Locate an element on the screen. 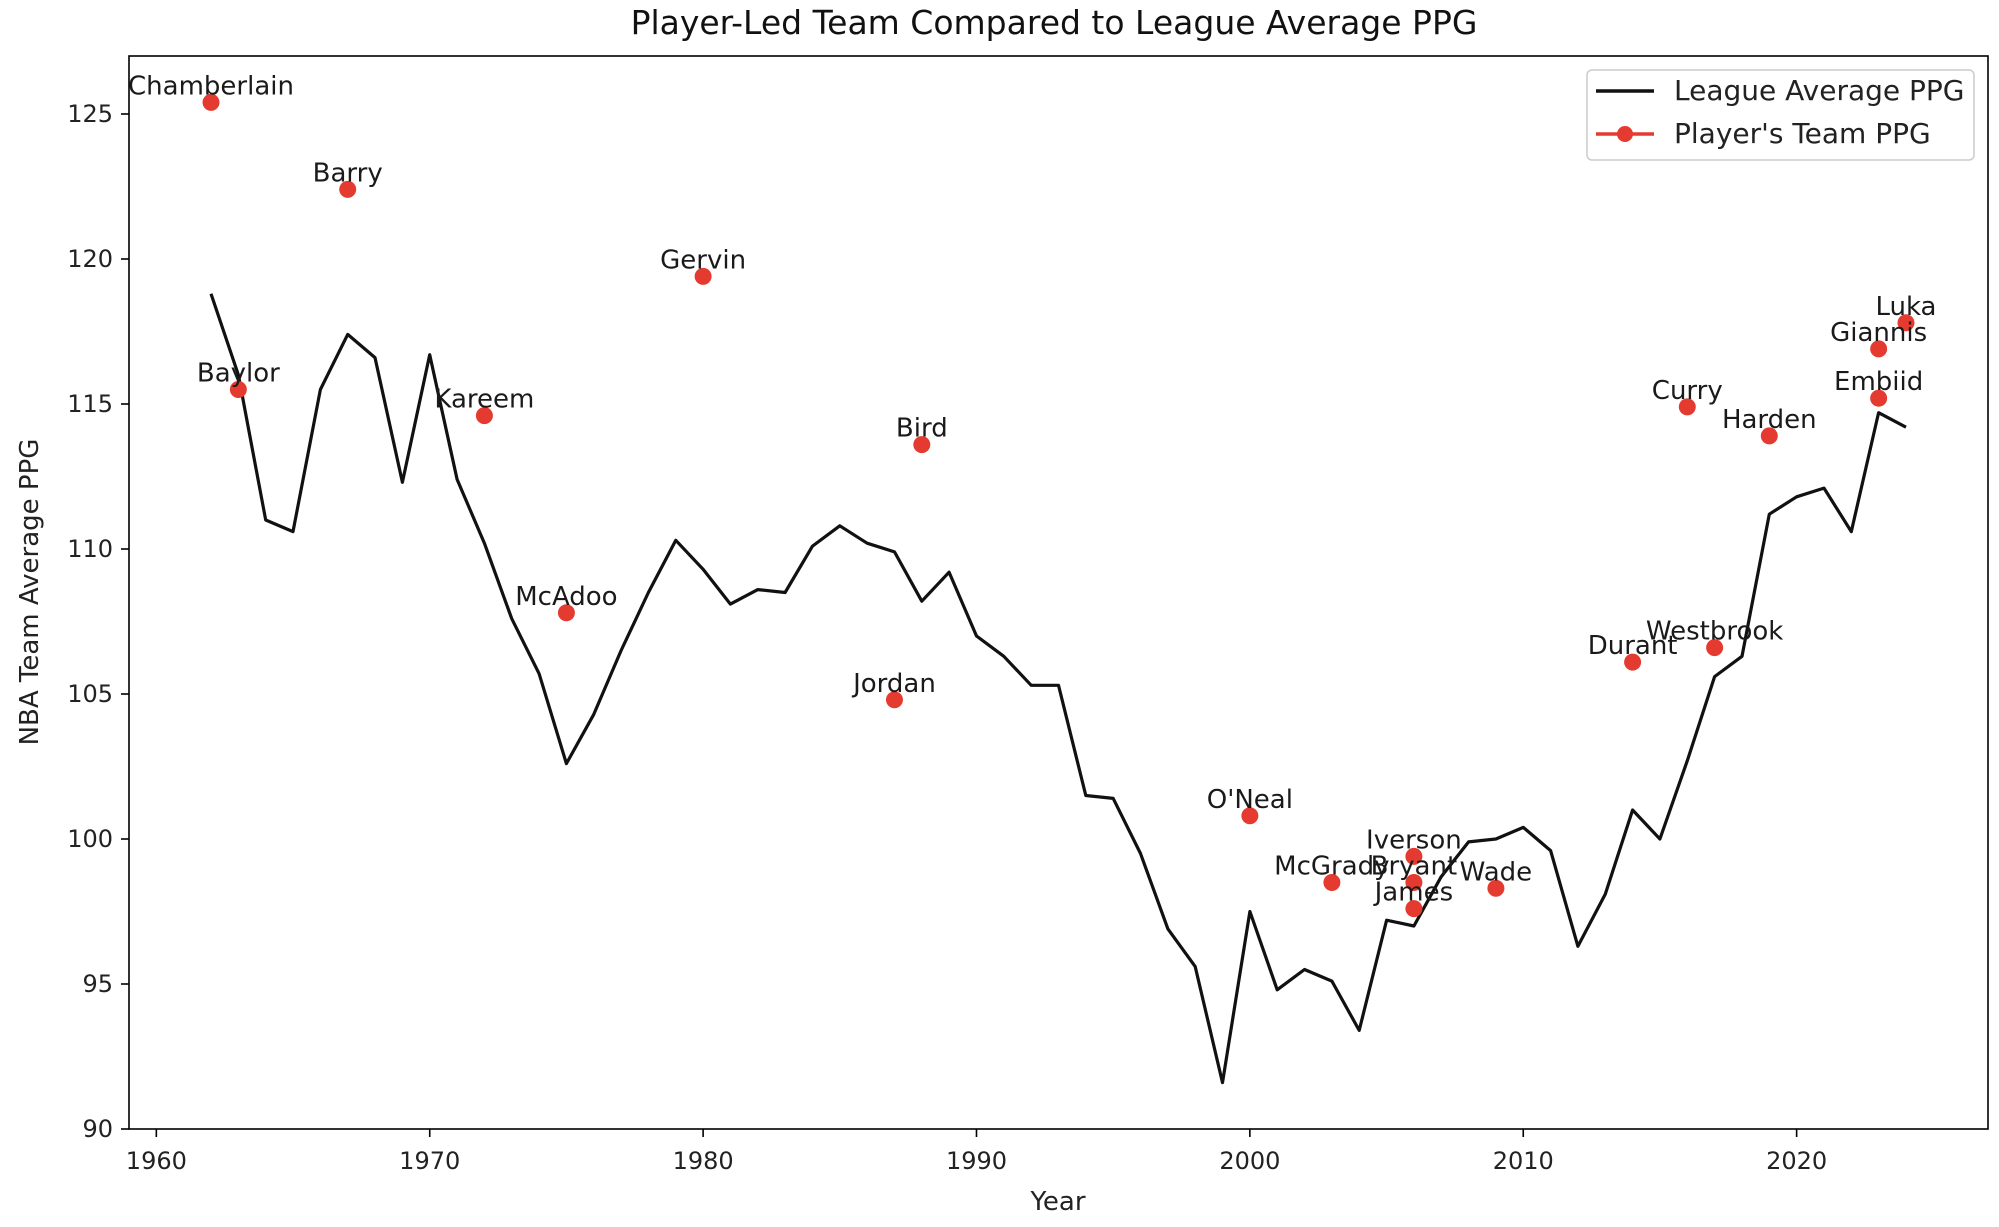 Image resolution: width=1999 pixels, height=1227 pixels. point-harden is located at coordinates (1769, 436).